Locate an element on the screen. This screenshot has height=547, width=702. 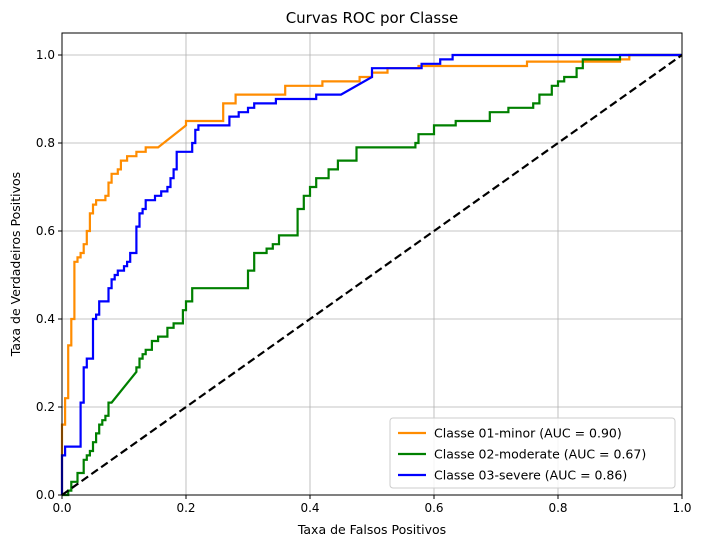
y-tick-label: 1.0 is located at coordinates (45, 55).